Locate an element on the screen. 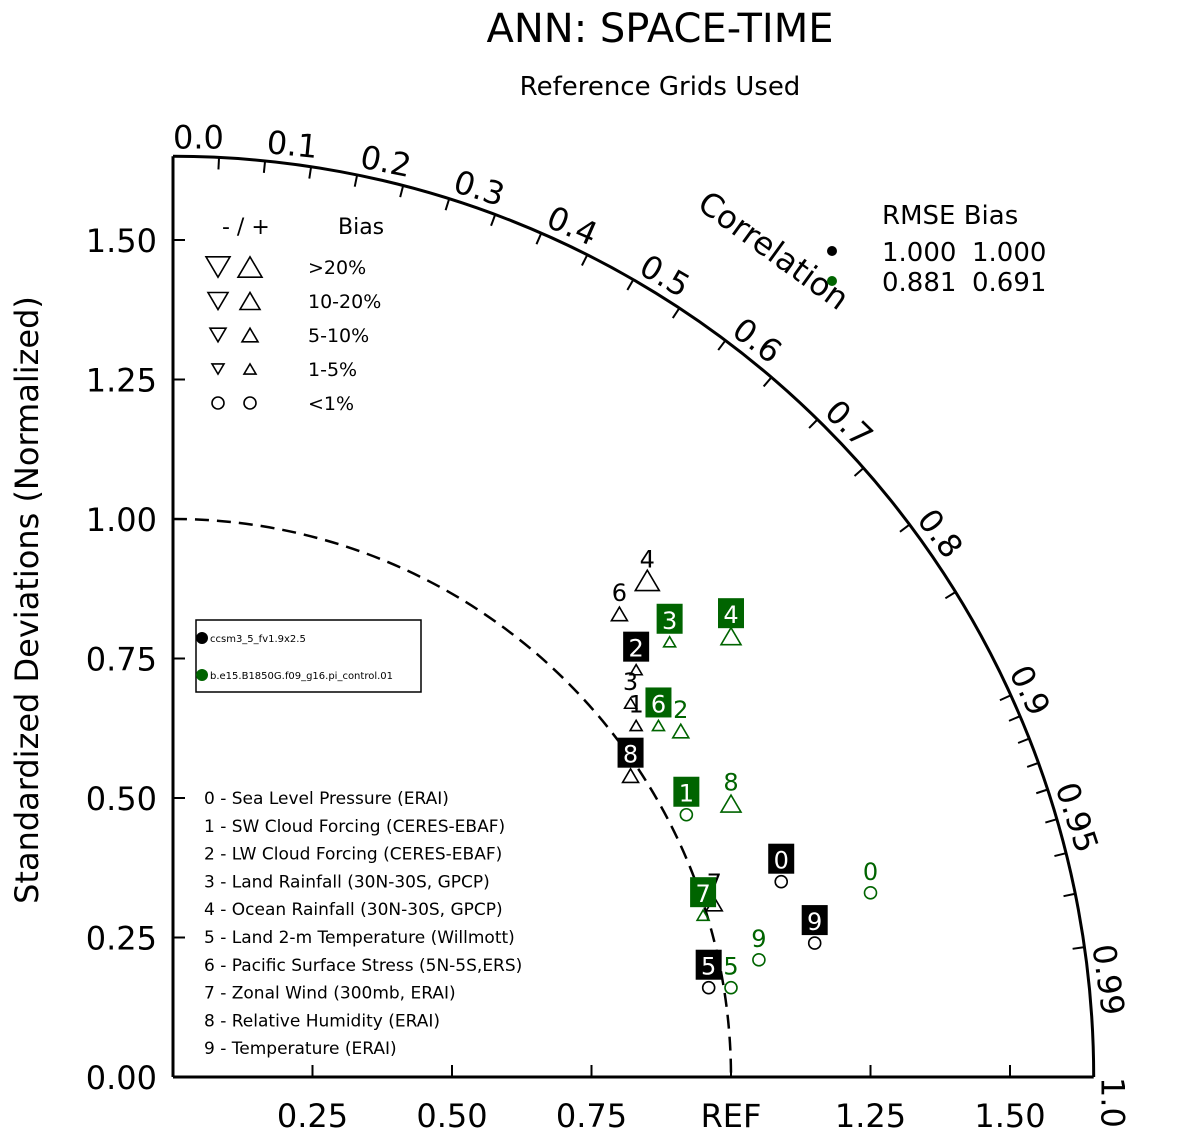 The width and height of the screenshot is (1179, 1135). variable-legend-item: 9 - Temperature (ERAI) is located at coordinates (300, 1049).